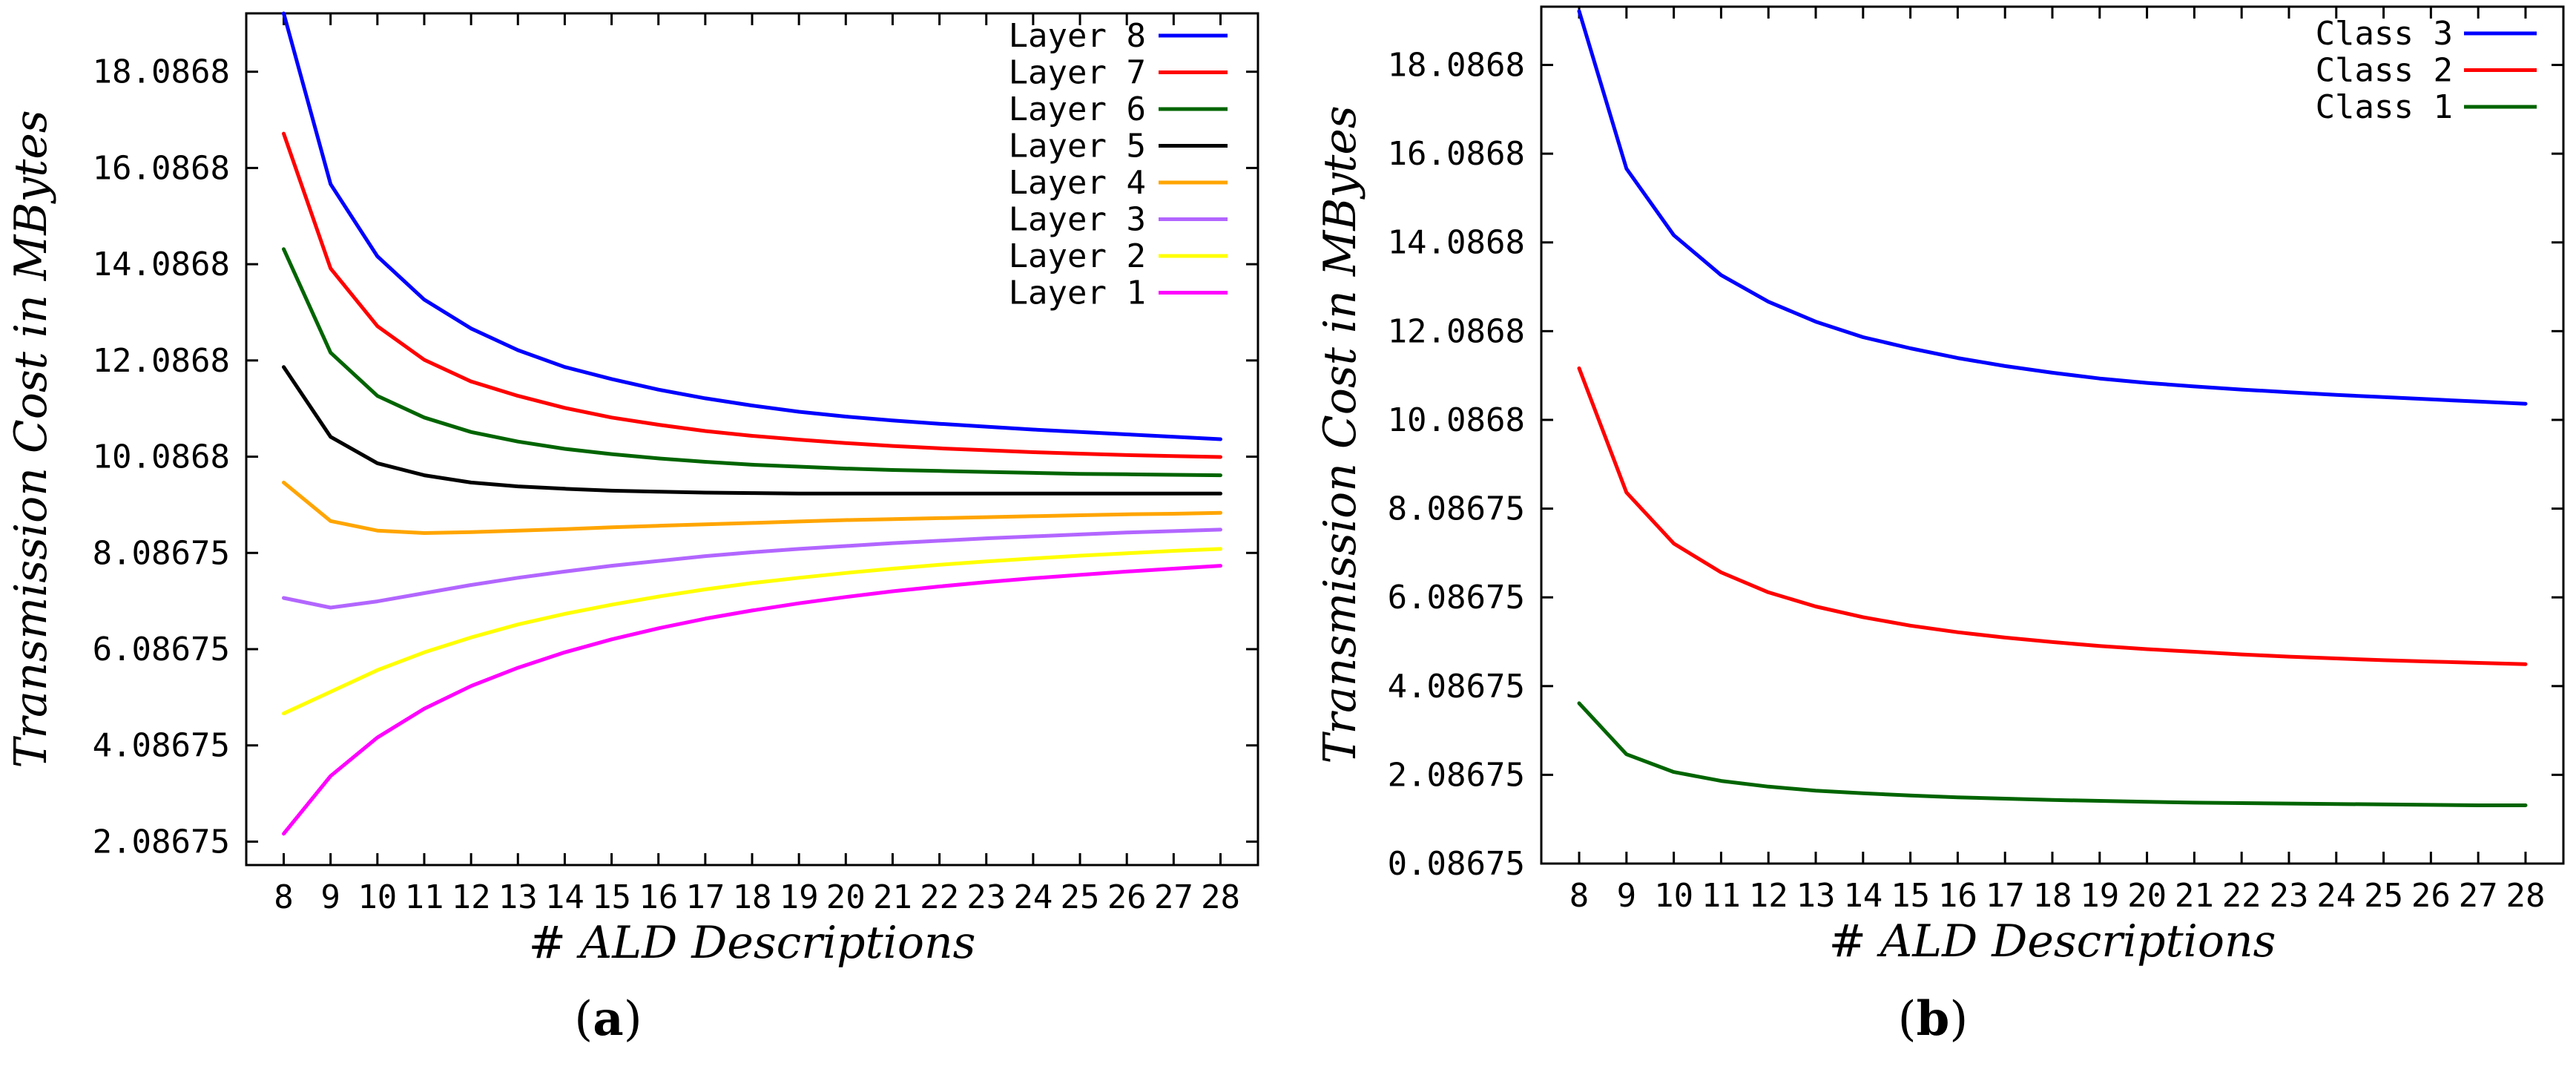  I want to click on legend-label: Layer 7, so click(1077, 73).